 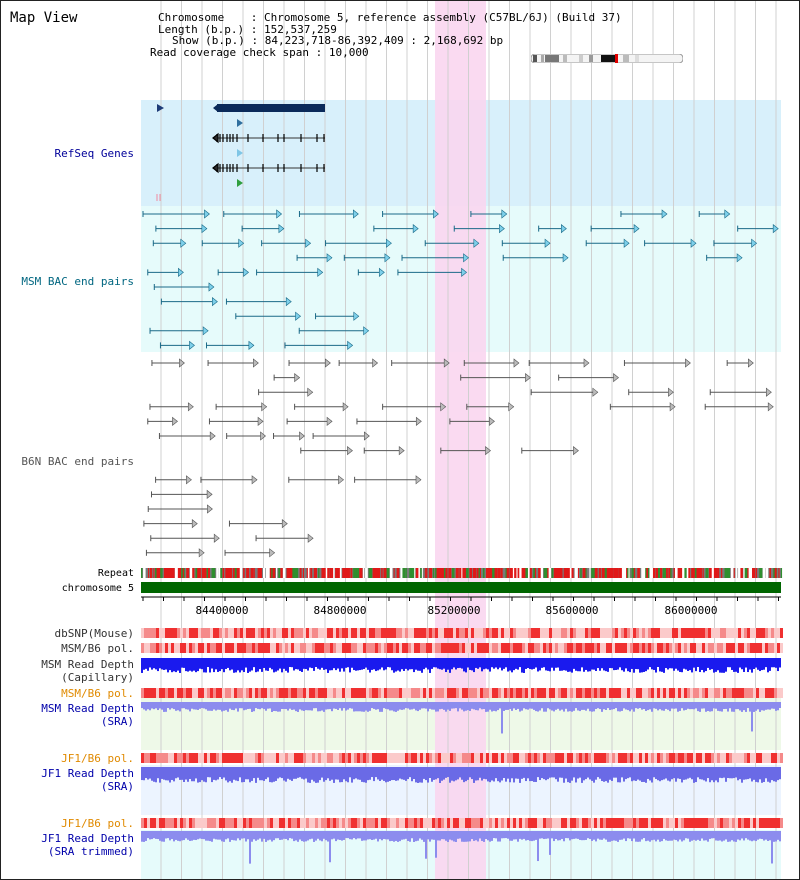 What do you see at coordinates (222, 610) in the screenshot?
I see `axis-tick-label: 84400000` at bounding box center [222, 610].